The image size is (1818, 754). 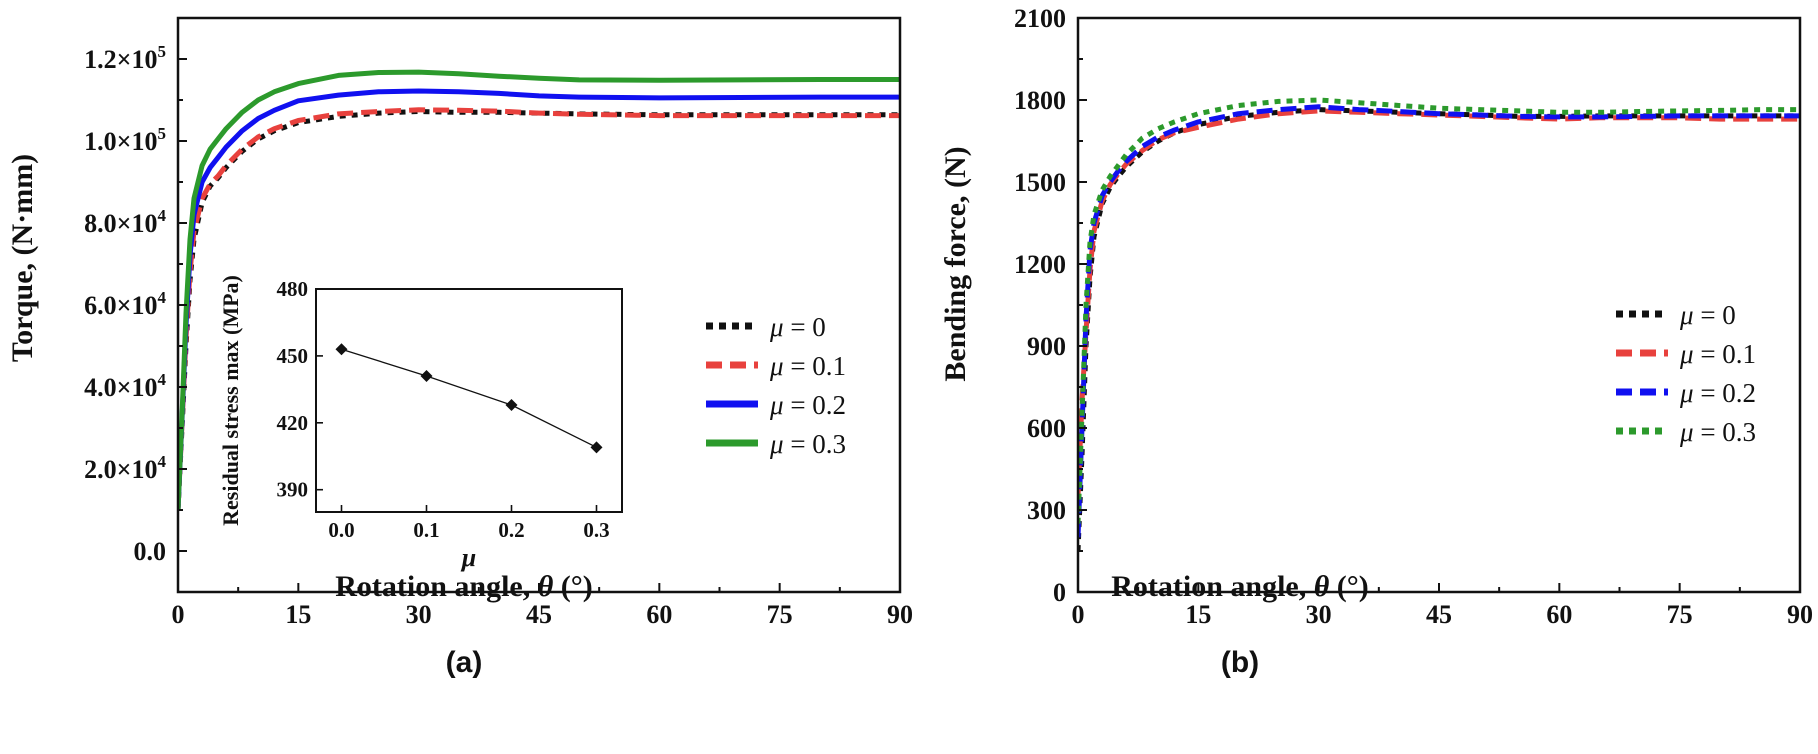 What do you see at coordinates (1046, 428) in the screenshot?
I see `y-tick-label: 600` at bounding box center [1046, 428].